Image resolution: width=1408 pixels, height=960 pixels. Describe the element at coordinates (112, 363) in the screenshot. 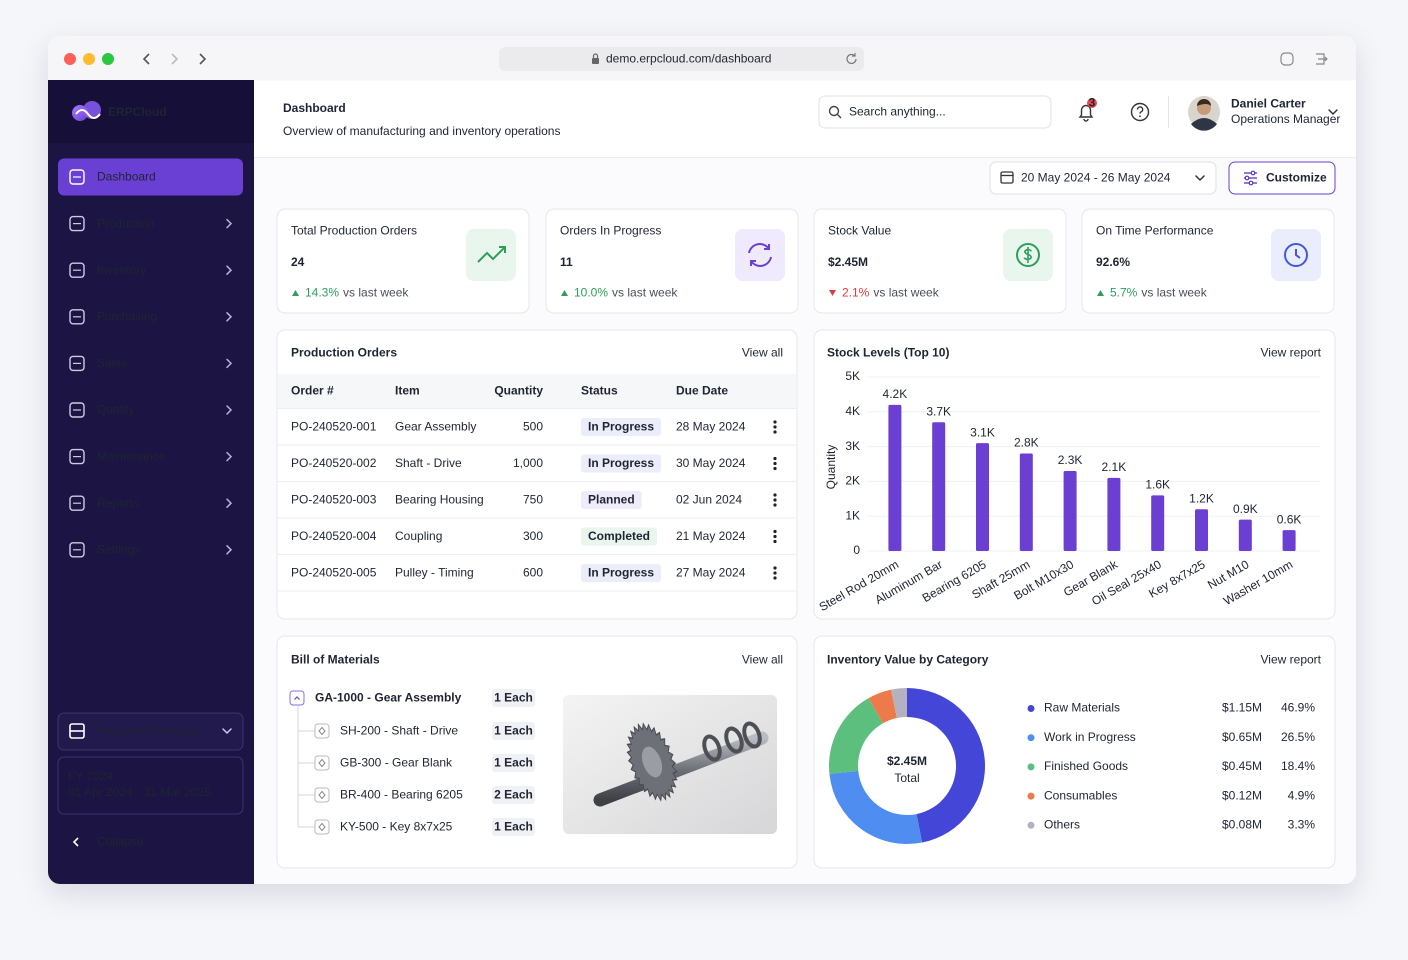

I see `nav-item: Sales` at that location.